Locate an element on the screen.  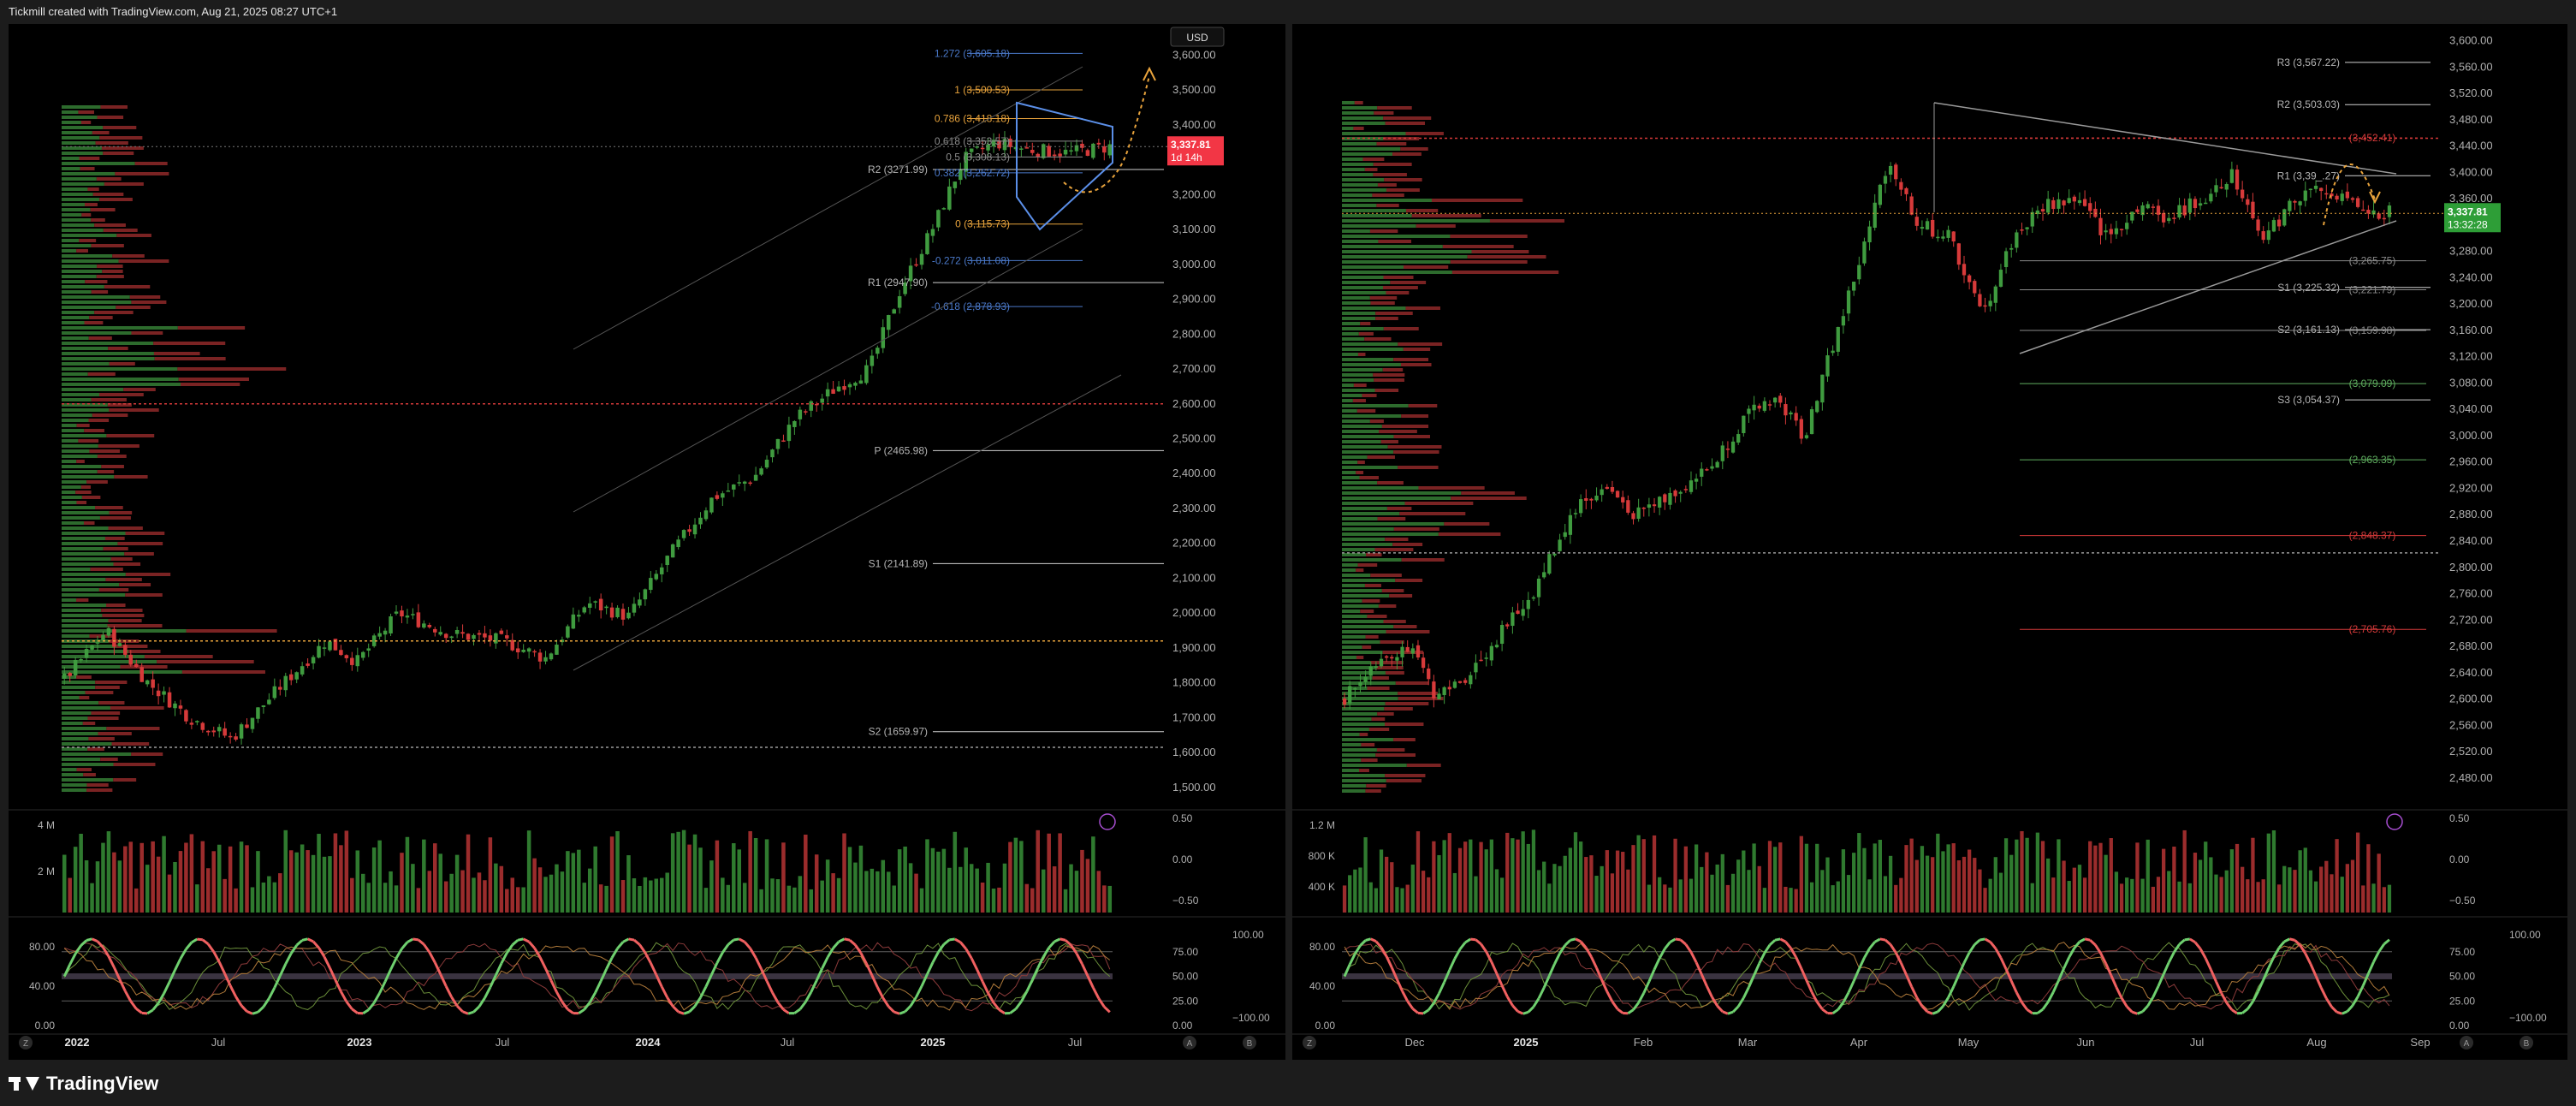
currency-button is located at coordinates (1197, 37).